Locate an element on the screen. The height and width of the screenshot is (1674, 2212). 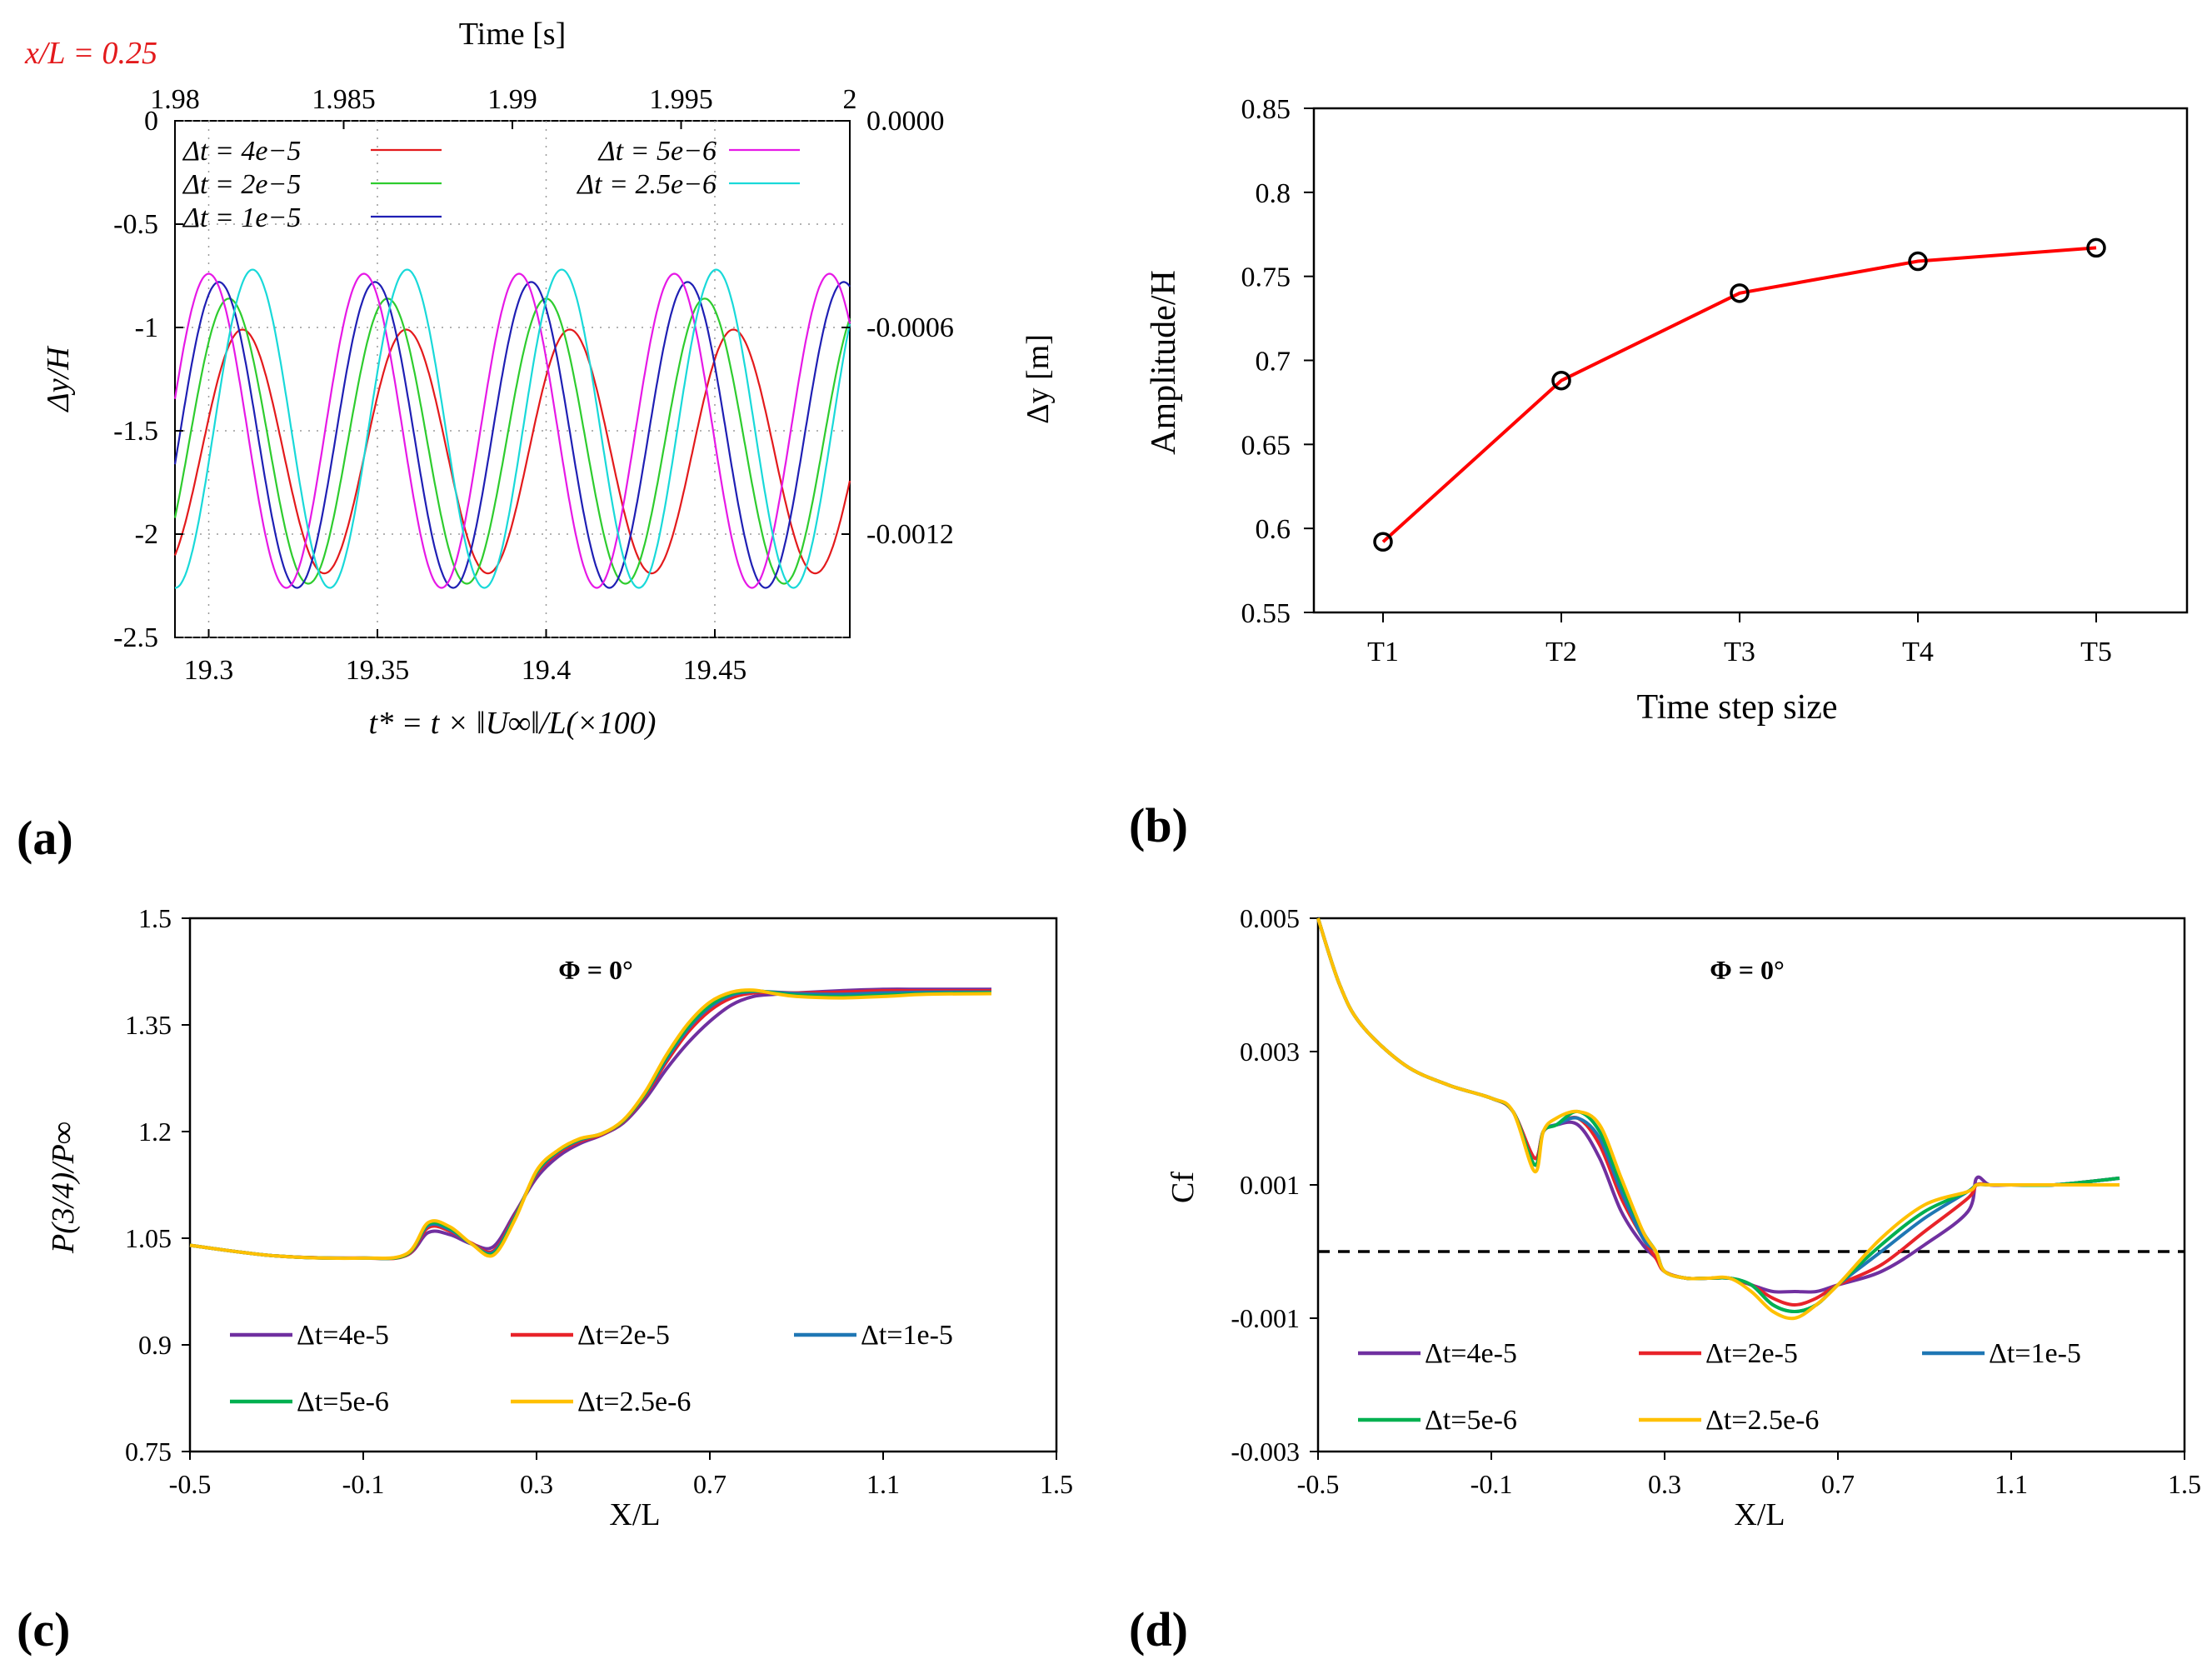
panel-b-point-T4 is located at coordinates (1918, 261).